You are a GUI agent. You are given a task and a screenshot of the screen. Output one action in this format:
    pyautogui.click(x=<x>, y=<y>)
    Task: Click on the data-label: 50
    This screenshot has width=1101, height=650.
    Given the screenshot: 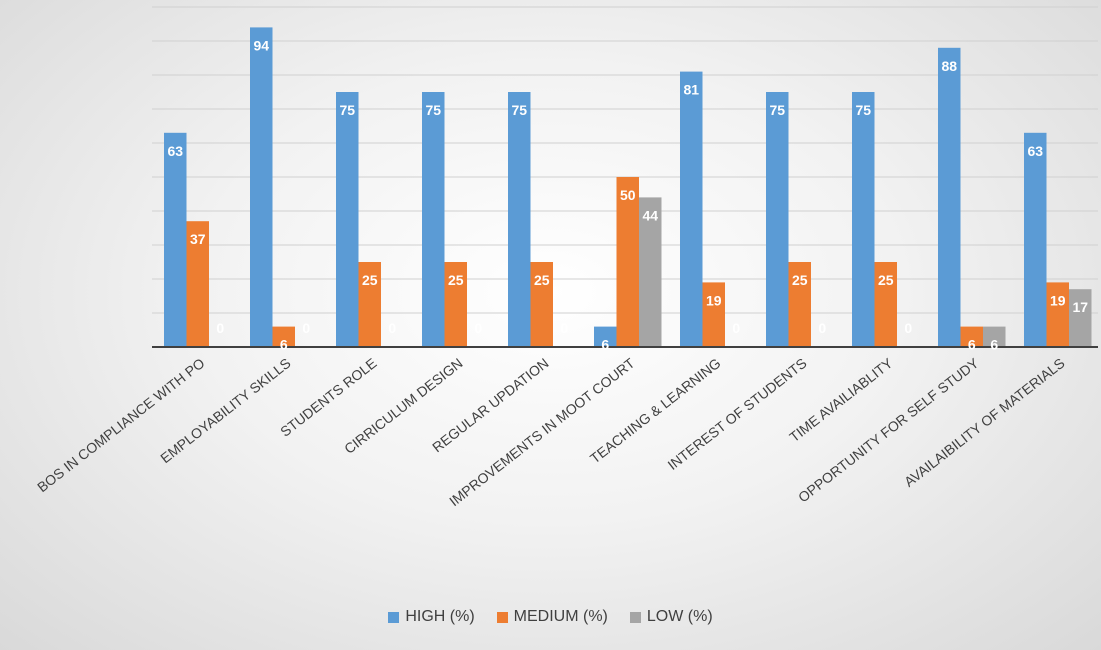 What is the action you would take?
    pyautogui.click(x=628, y=195)
    